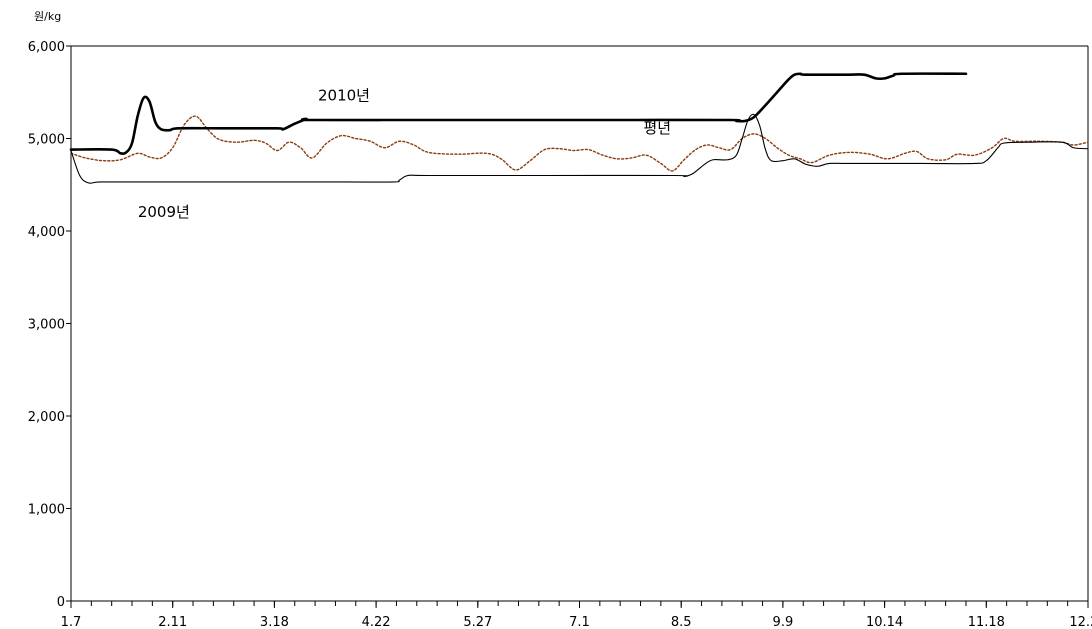  Describe the element at coordinates (579, 143) in the screenshot. I see `series-average-line` at that location.